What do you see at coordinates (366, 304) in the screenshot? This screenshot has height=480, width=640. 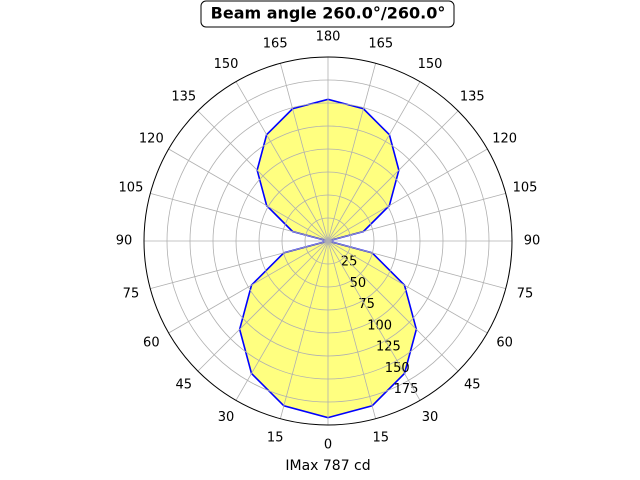 I see `y-tick-label: 75` at bounding box center [366, 304].